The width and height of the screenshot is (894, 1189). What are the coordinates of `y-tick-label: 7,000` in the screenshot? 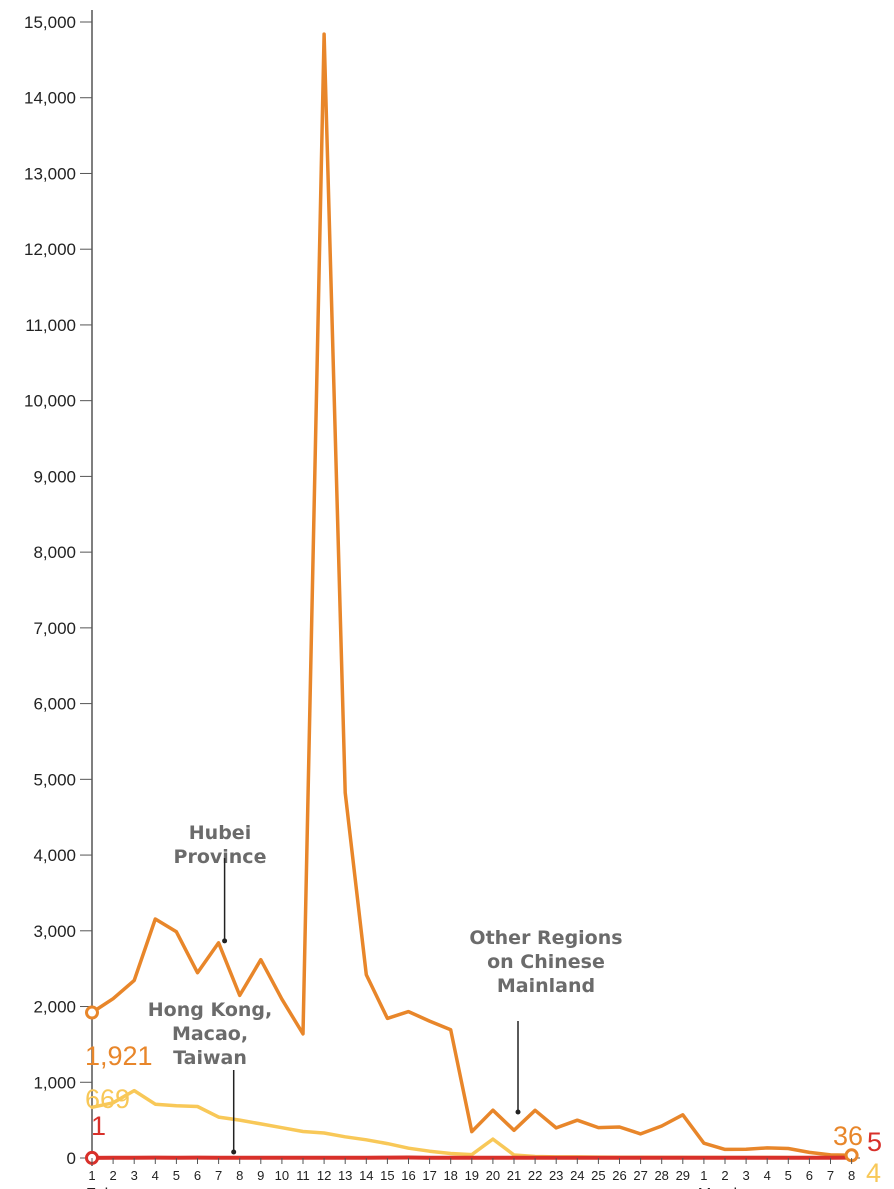 It's located at (54, 628).